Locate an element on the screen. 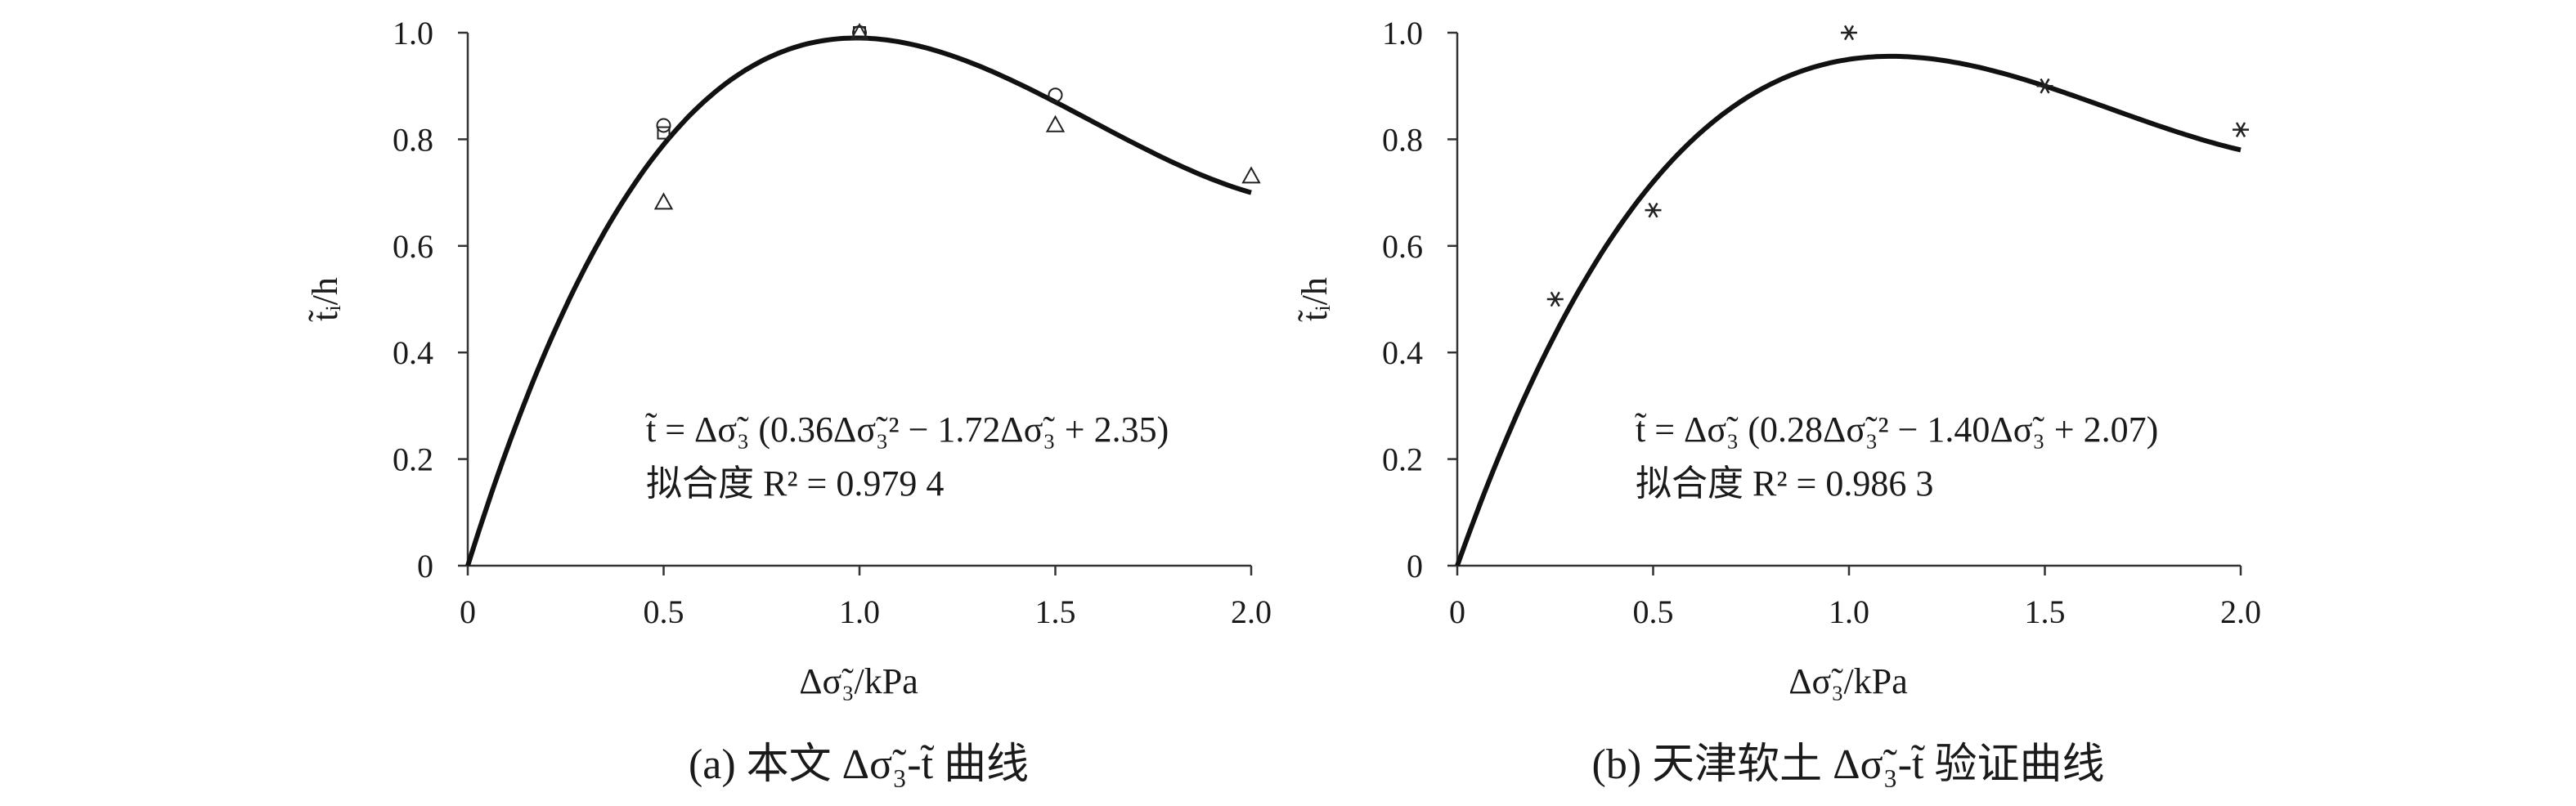 Image resolution: width=2576 pixels, height=806 pixels. fit-equation: t̃ = Δσ̃₃ (0.36Δσ̃₃² − 1.72Δσ̃₃ + 2.35) is located at coordinates (907, 430).